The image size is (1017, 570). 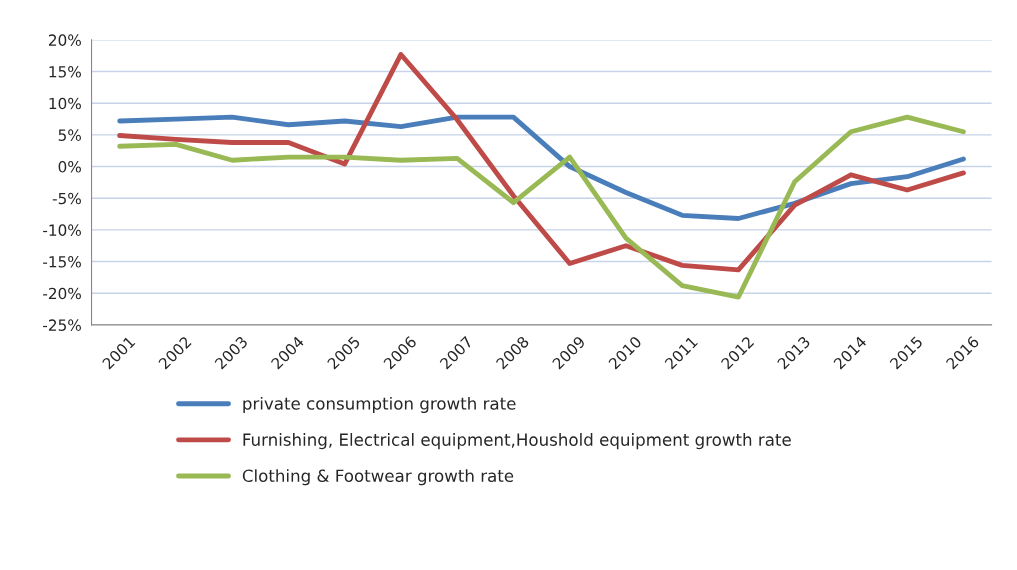 What do you see at coordinates (379, 405) in the screenshot?
I see `legend-label: private consumption growth rate` at bounding box center [379, 405].